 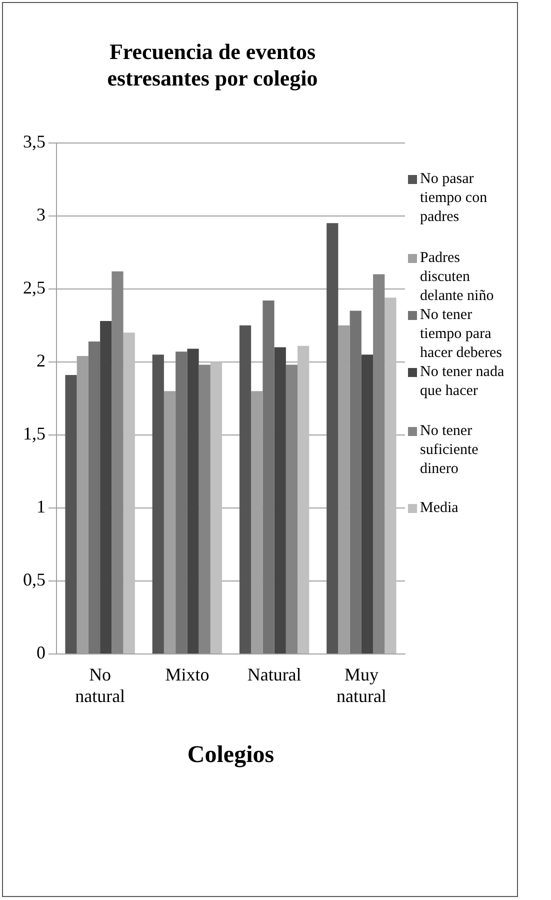 I want to click on y-tick-label: 1,5, so click(x=34, y=434).